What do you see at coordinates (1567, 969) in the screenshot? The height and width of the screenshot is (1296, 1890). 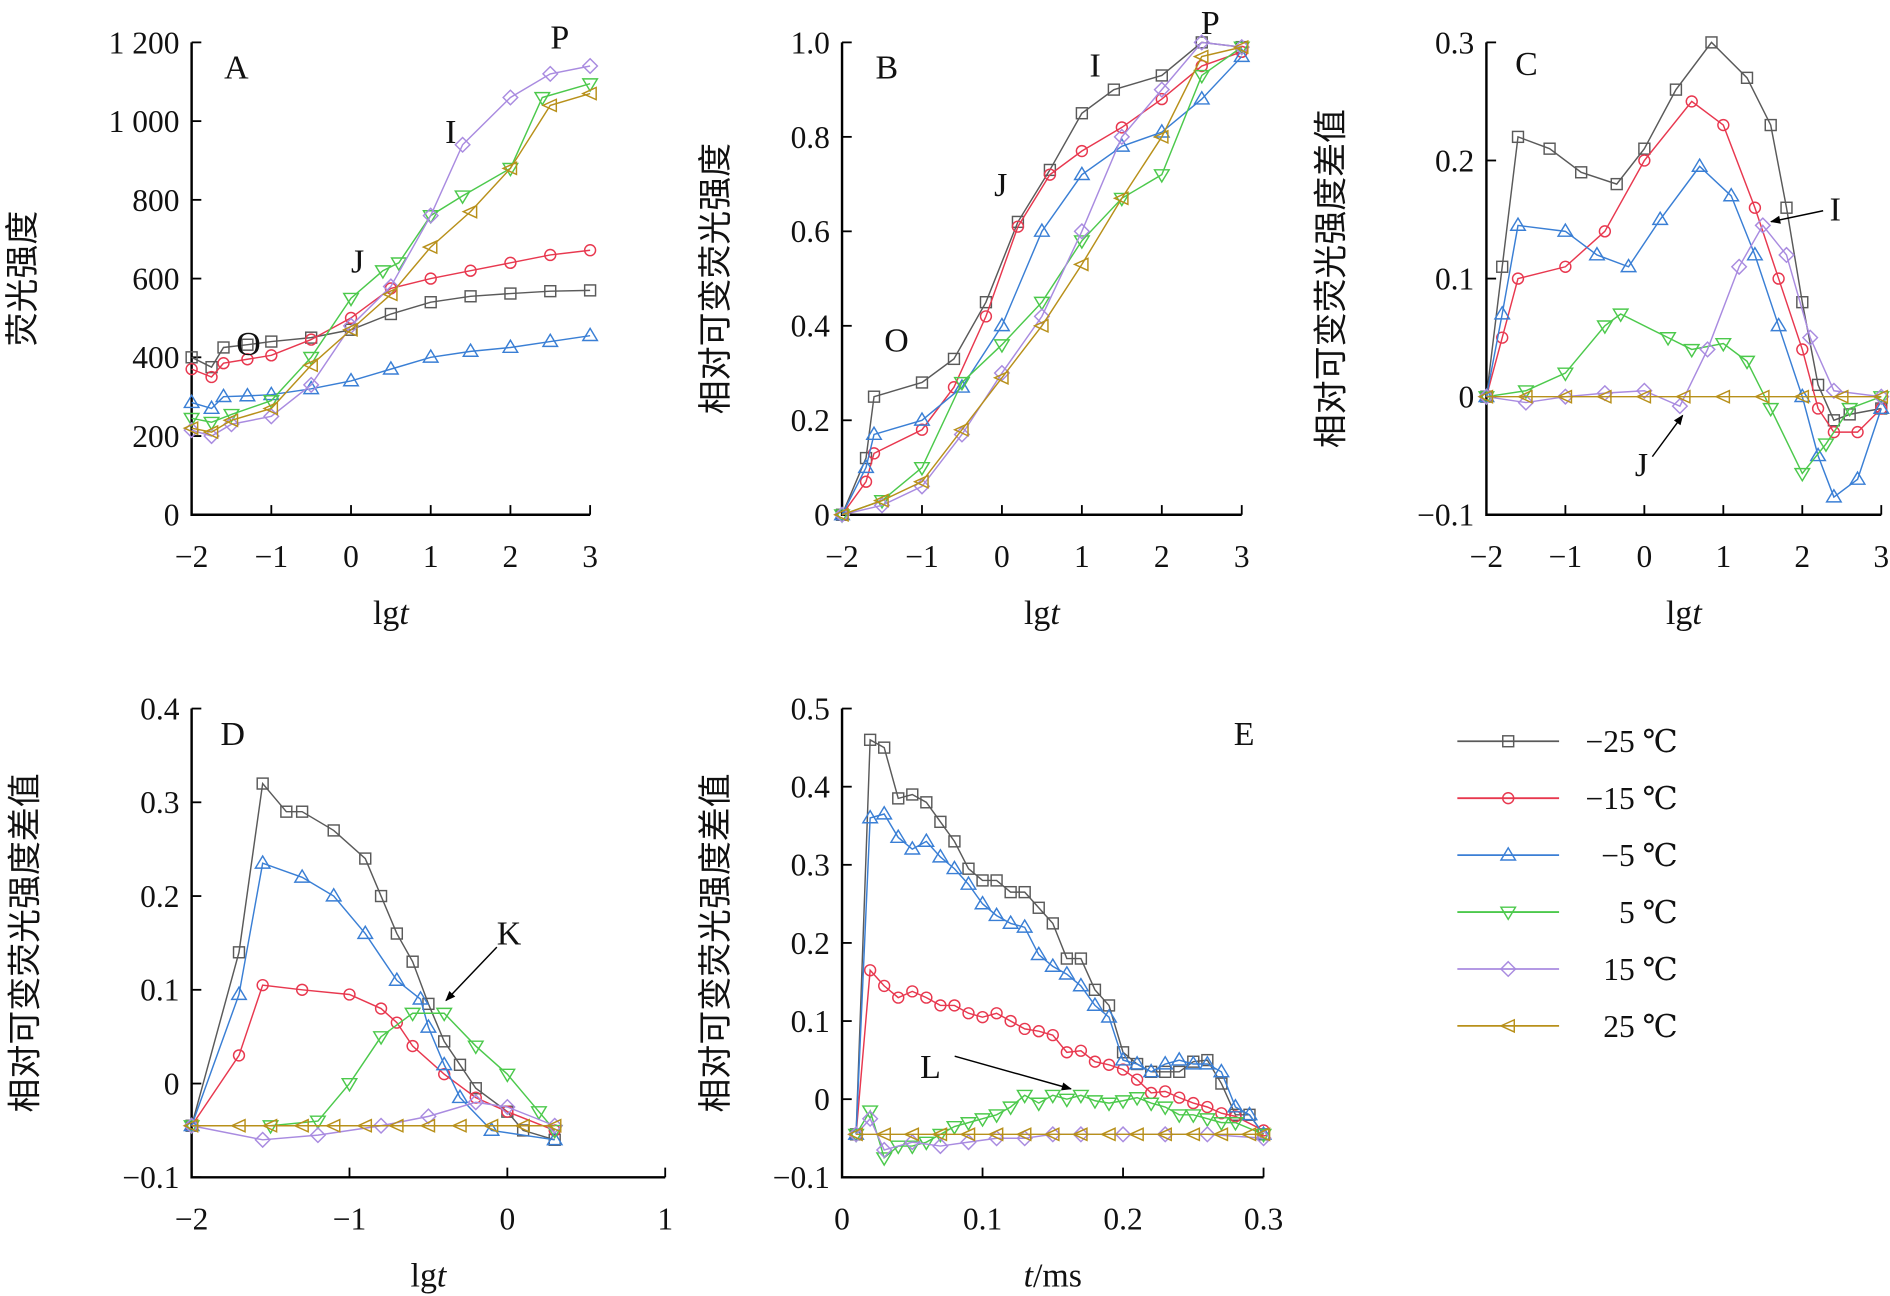 I see `legend-entry: 15 ℃` at bounding box center [1567, 969].